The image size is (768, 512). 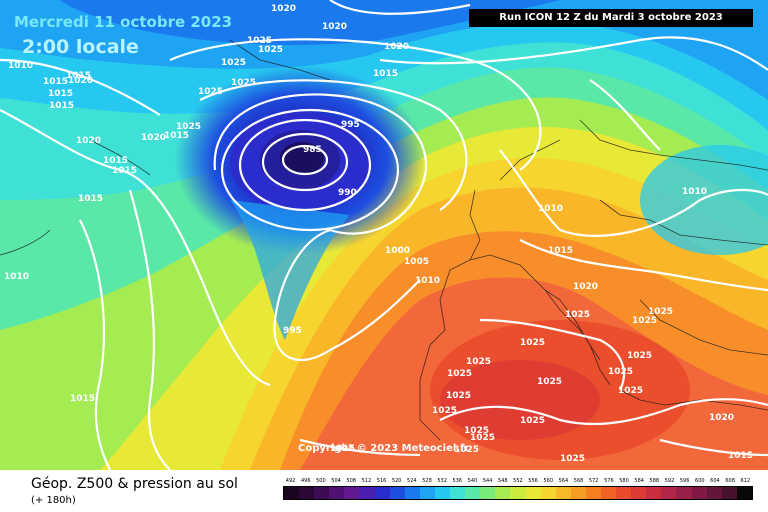 What do you see at coordinates (384, 448) in the screenshot?
I see `copyright-notice: Copyright © 2023 Meteociel.fr` at bounding box center [384, 448].